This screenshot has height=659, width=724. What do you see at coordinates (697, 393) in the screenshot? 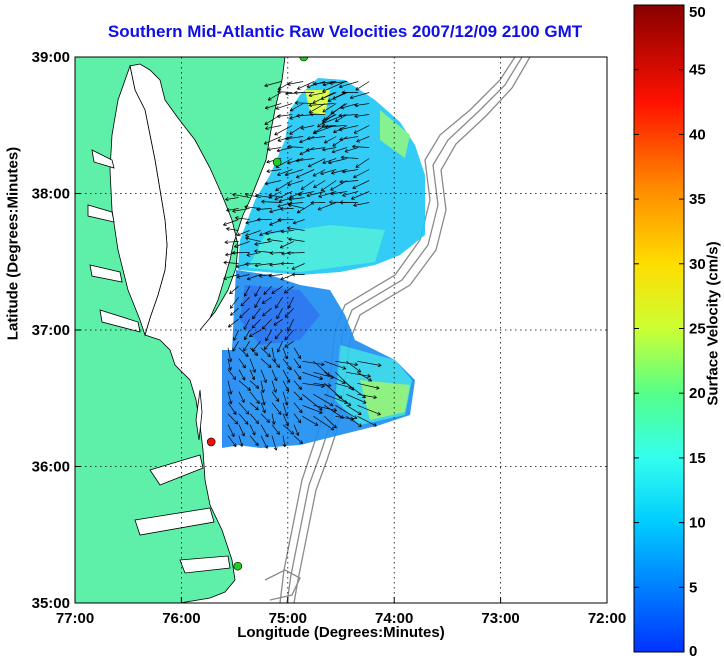
I see `colorbar-tick-label: 20` at bounding box center [697, 393].